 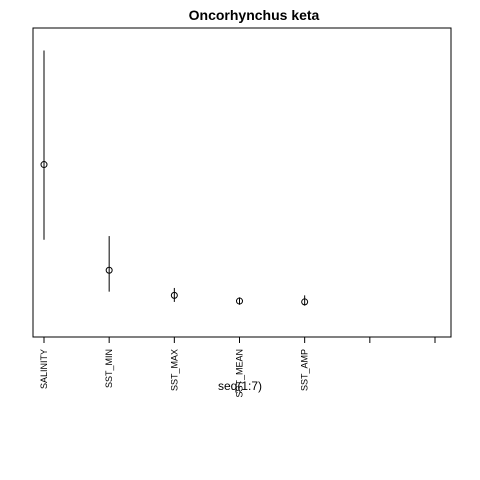 What do you see at coordinates (109, 368) in the screenshot?
I see `x-tick-label: SST_MIN` at bounding box center [109, 368].